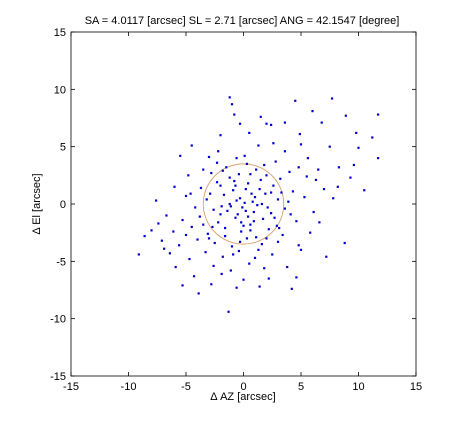  I want to click on x-tick-label: -10, so click(129, 387).